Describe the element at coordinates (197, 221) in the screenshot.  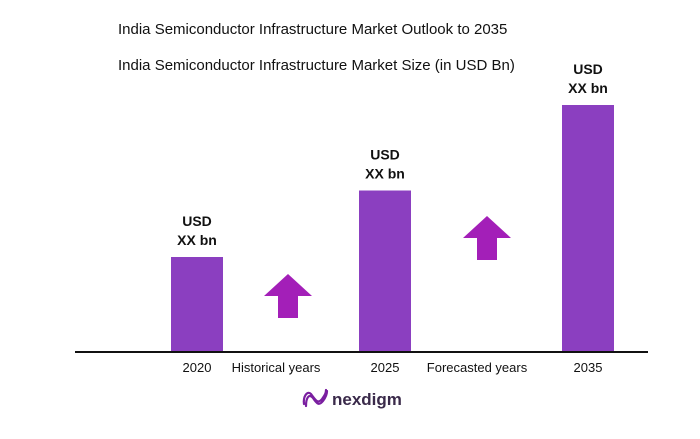
I see `value-label-2020-line-1: USD` at that location.